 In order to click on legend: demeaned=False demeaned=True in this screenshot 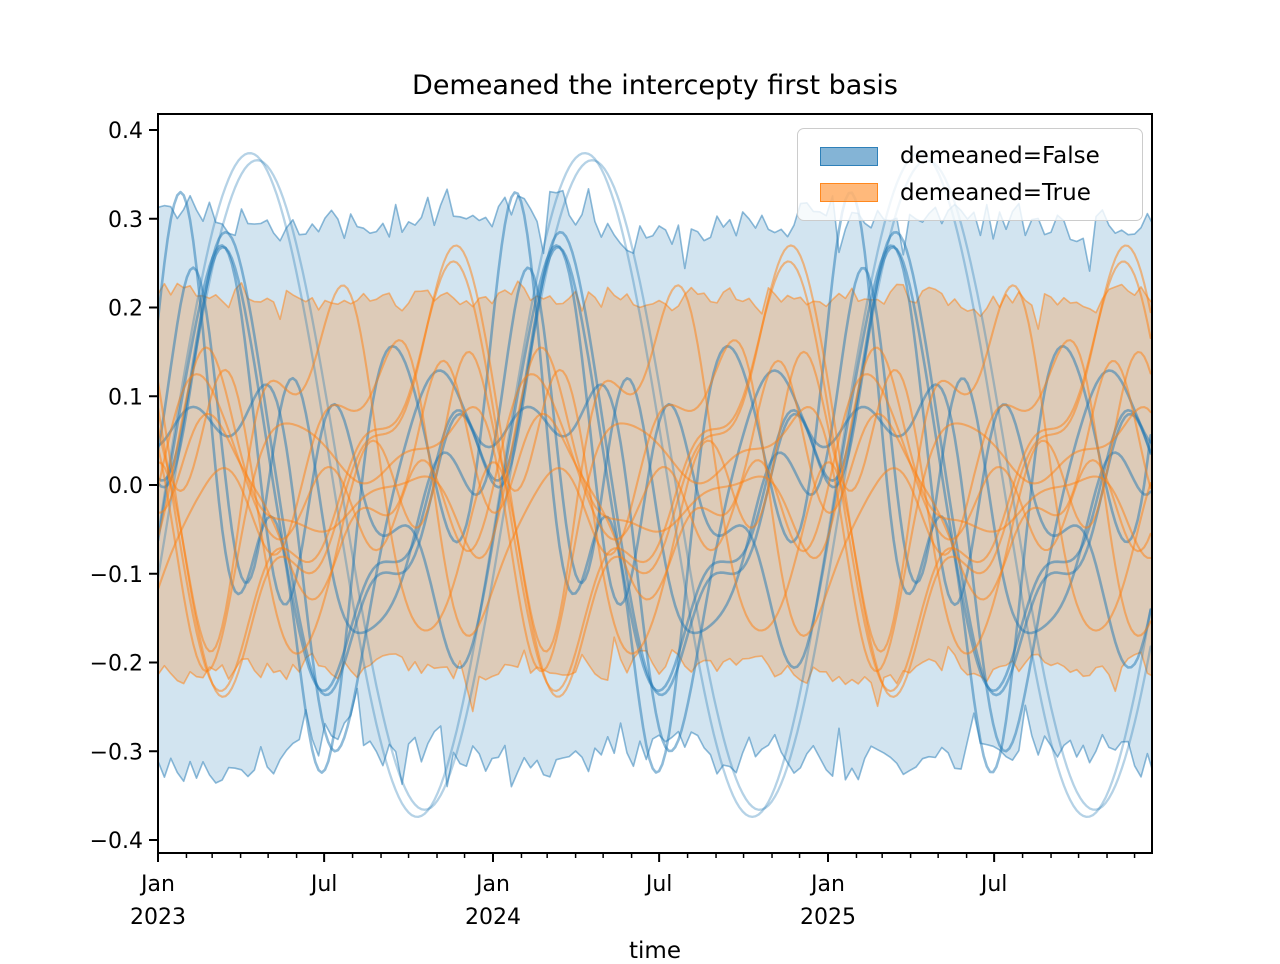, I will do `click(970, 174)`.